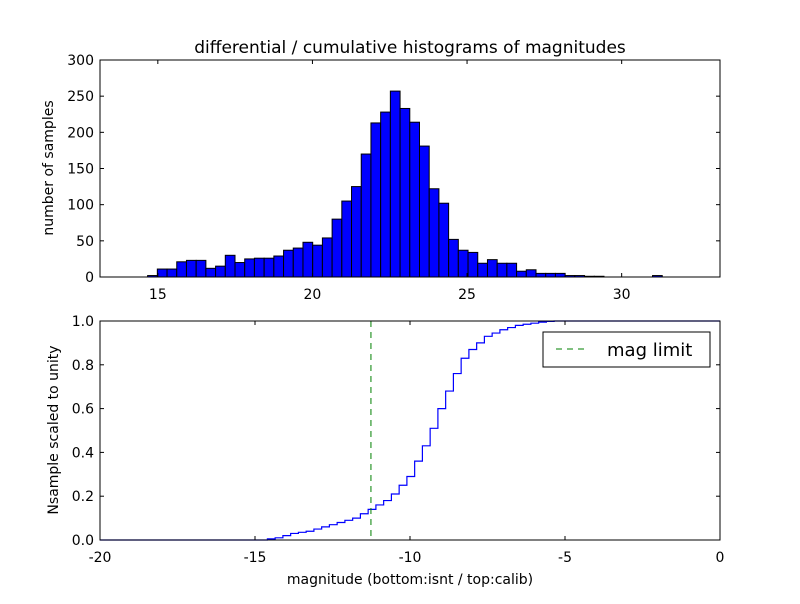  What do you see at coordinates (158, 295) in the screenshot?
I see `top-x-tick-label: 15` at bounding box center [158, 295].